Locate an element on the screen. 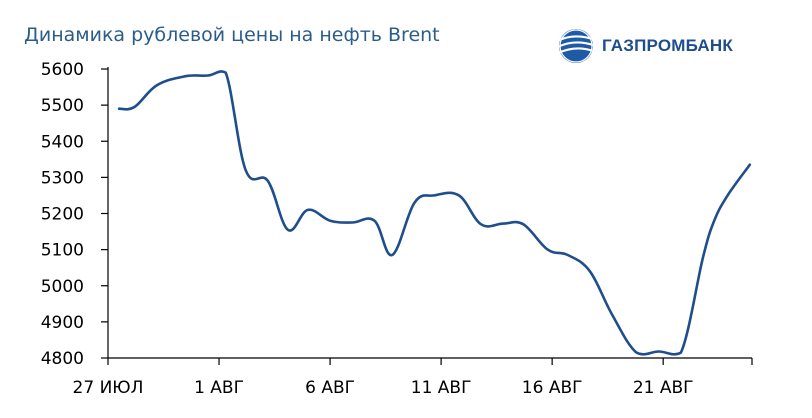  y-tick-label: 5600 is located at coordinates (62, 70).